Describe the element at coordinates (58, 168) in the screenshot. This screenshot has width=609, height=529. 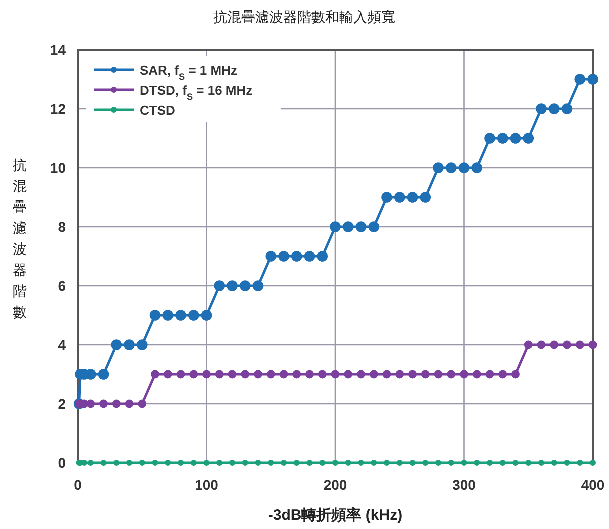
I see `y-tick-label: 10` at that location.